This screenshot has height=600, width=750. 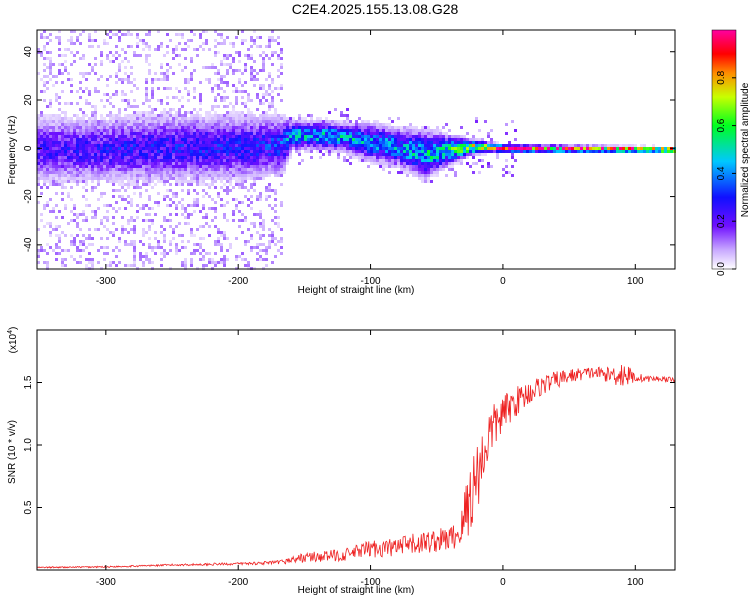 What do you see at coordinates (635, 582) in the screenshot?
I see `snr-x-tick-label: 100` at bounding box center [635, 582].